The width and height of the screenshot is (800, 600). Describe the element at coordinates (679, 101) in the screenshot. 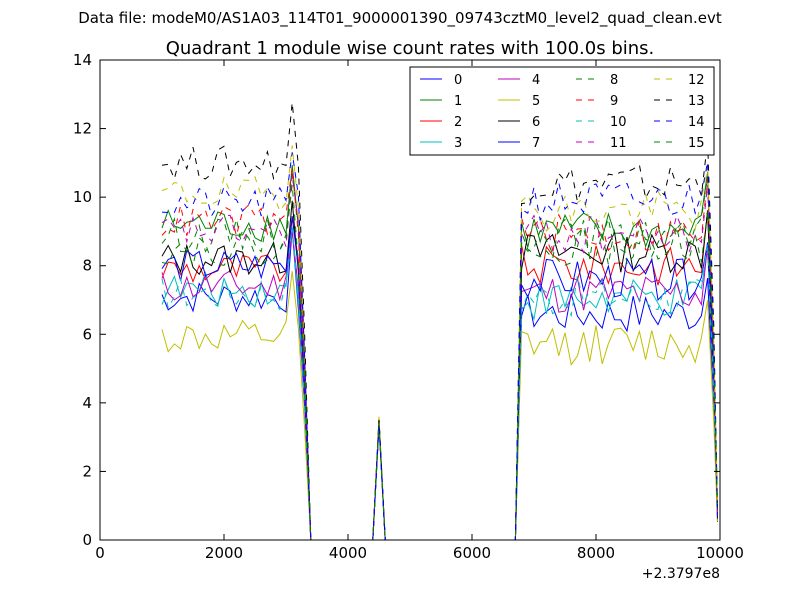

I see `legend-entry-13: 13` at that location.